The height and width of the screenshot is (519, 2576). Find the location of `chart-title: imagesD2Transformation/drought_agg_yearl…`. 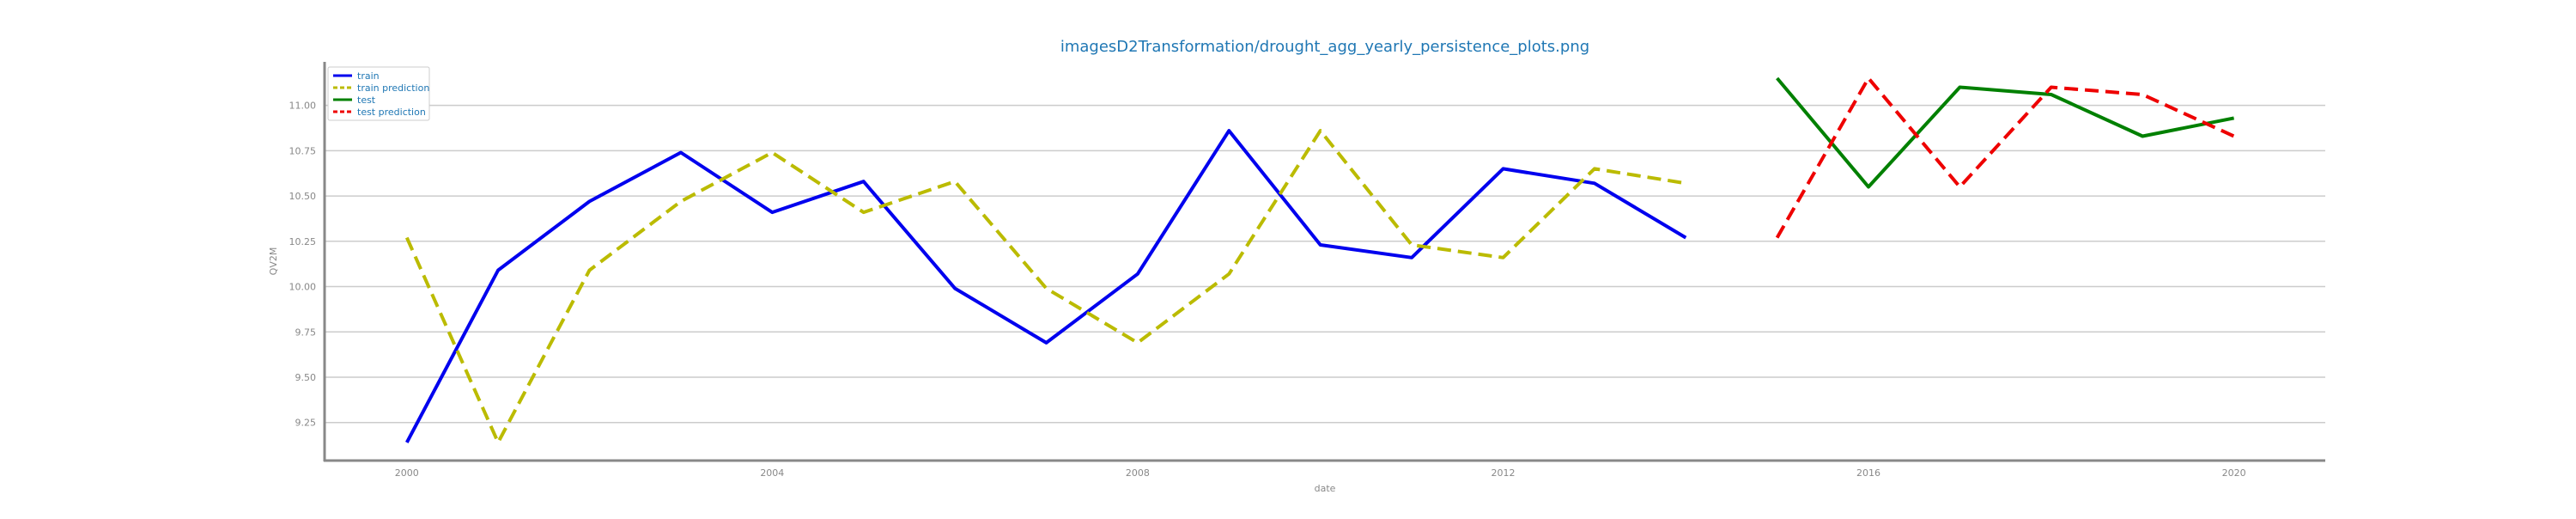

chart-title: imagesD2Transformation/drought_agg_yearl… is located at coordinates (1324, 47).